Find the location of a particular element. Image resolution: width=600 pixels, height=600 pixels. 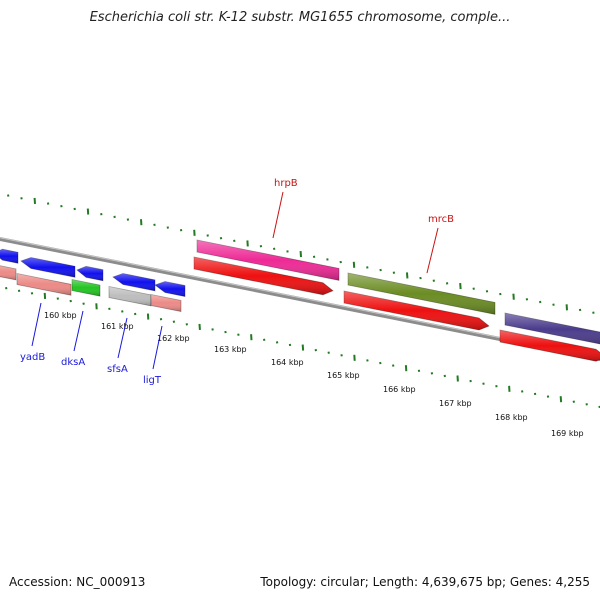

gene-feature-green-shade is located at coordinates (86, 288).